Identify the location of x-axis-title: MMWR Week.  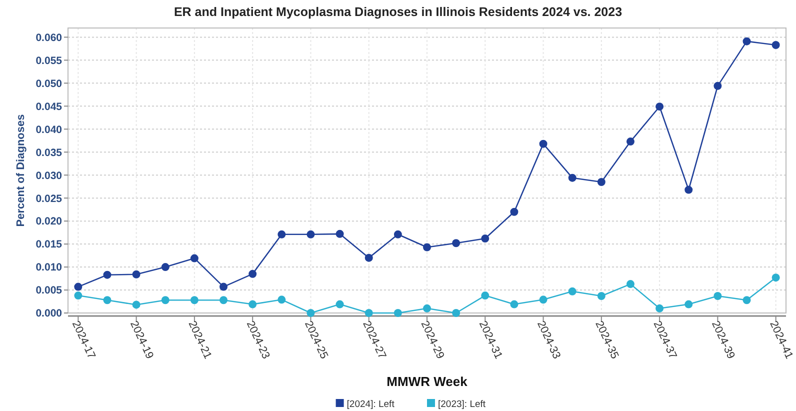
(427, 381).